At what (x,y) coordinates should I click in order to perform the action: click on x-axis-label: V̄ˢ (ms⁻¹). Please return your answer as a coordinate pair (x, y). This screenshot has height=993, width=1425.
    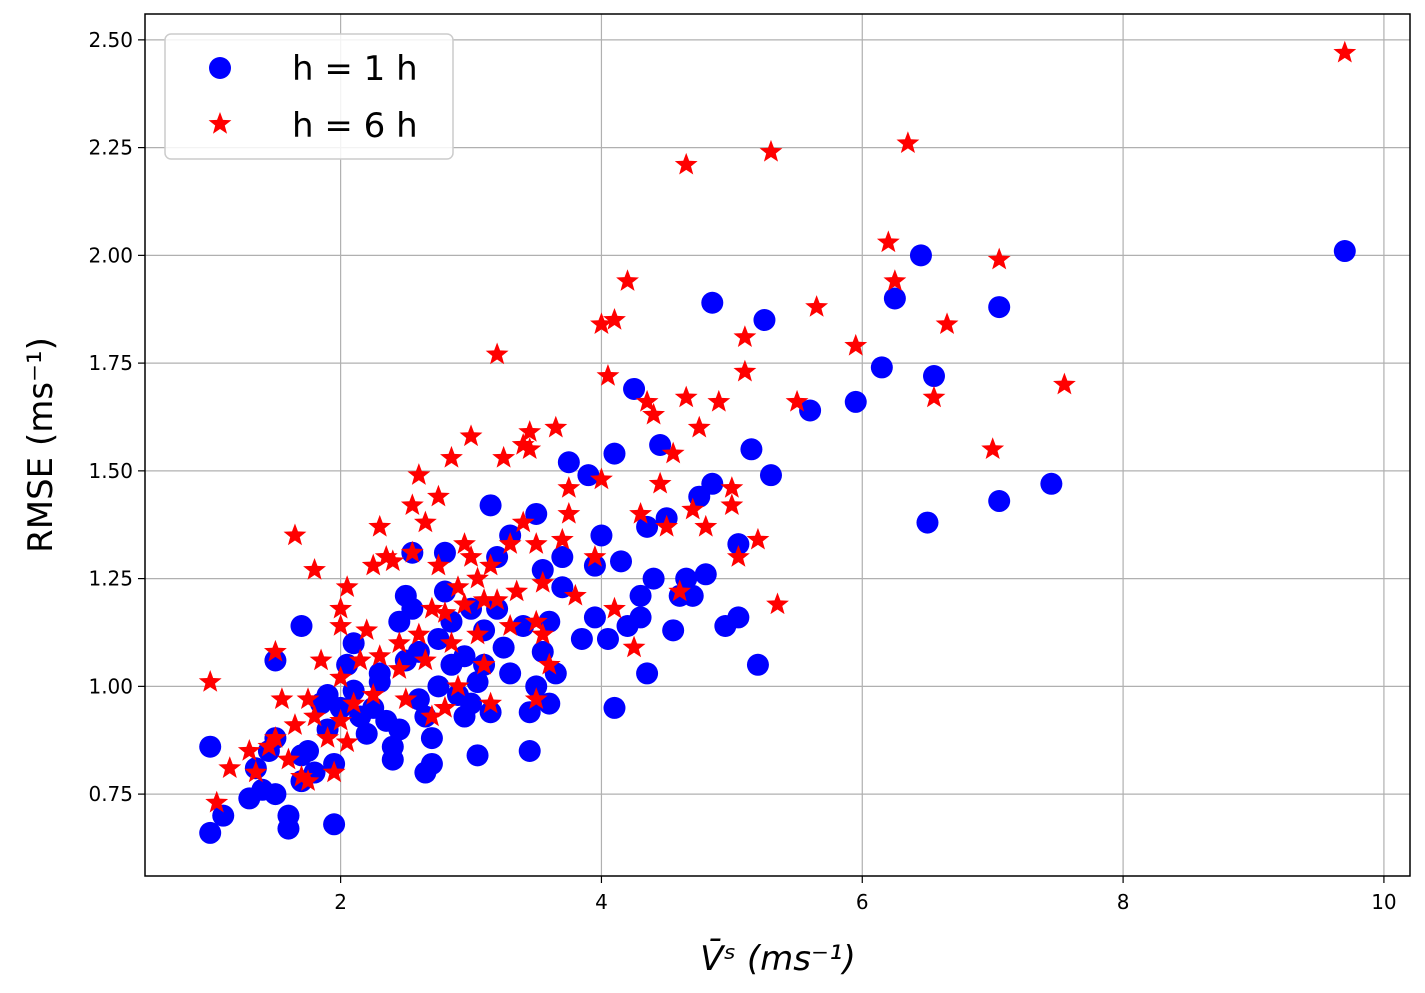
    Looking at the image, I should click on (778, 958).